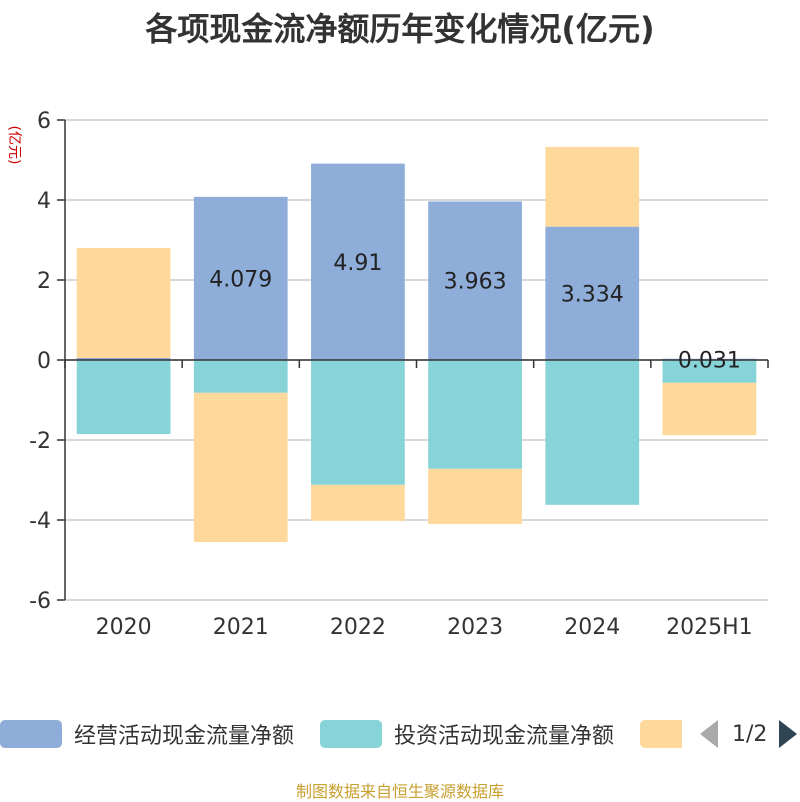 The height and width of the screenshot is (802, 800). I want to click on y-tick-label: 2, so click(44, 281).